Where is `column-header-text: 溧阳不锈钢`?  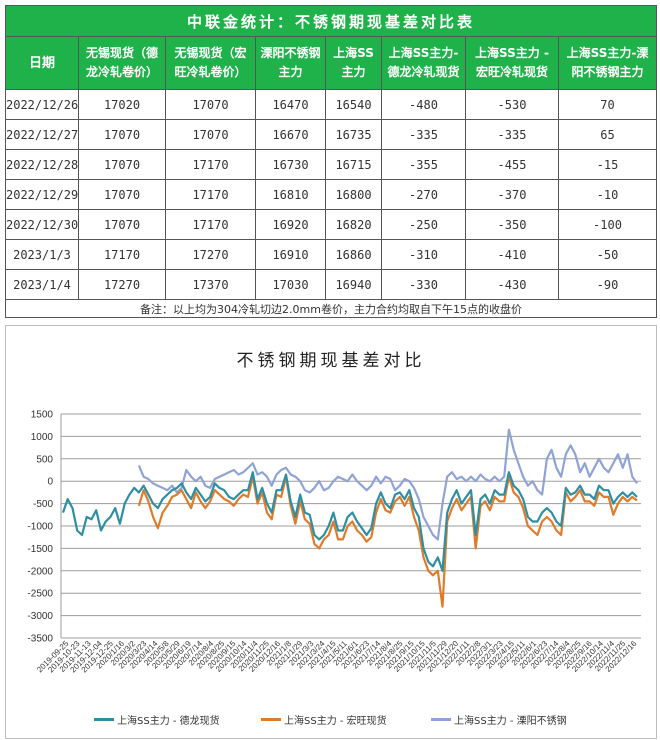
column-header-text: 溧阳不锈钢 is located at coordinates (290, 53).